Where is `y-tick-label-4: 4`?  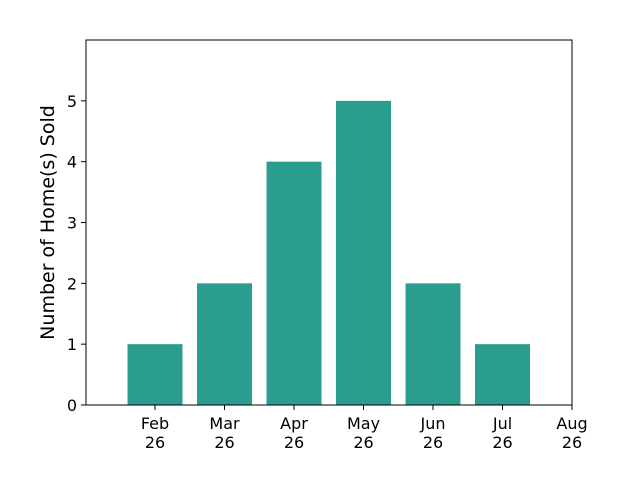
y-tick-label-4: 4 is located at coordinates (72, 162).